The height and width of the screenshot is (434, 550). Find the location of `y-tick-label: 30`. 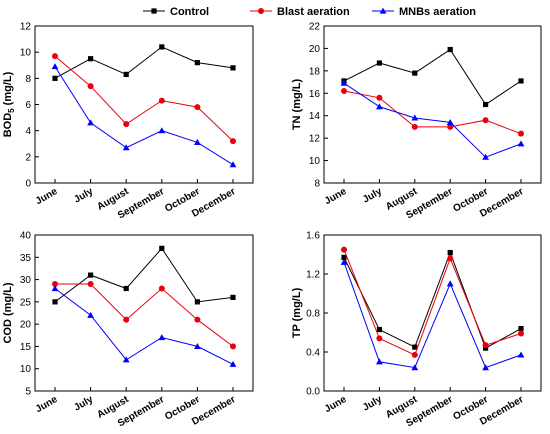

y-tick-label: 30 is located at coordinates (26, 280).